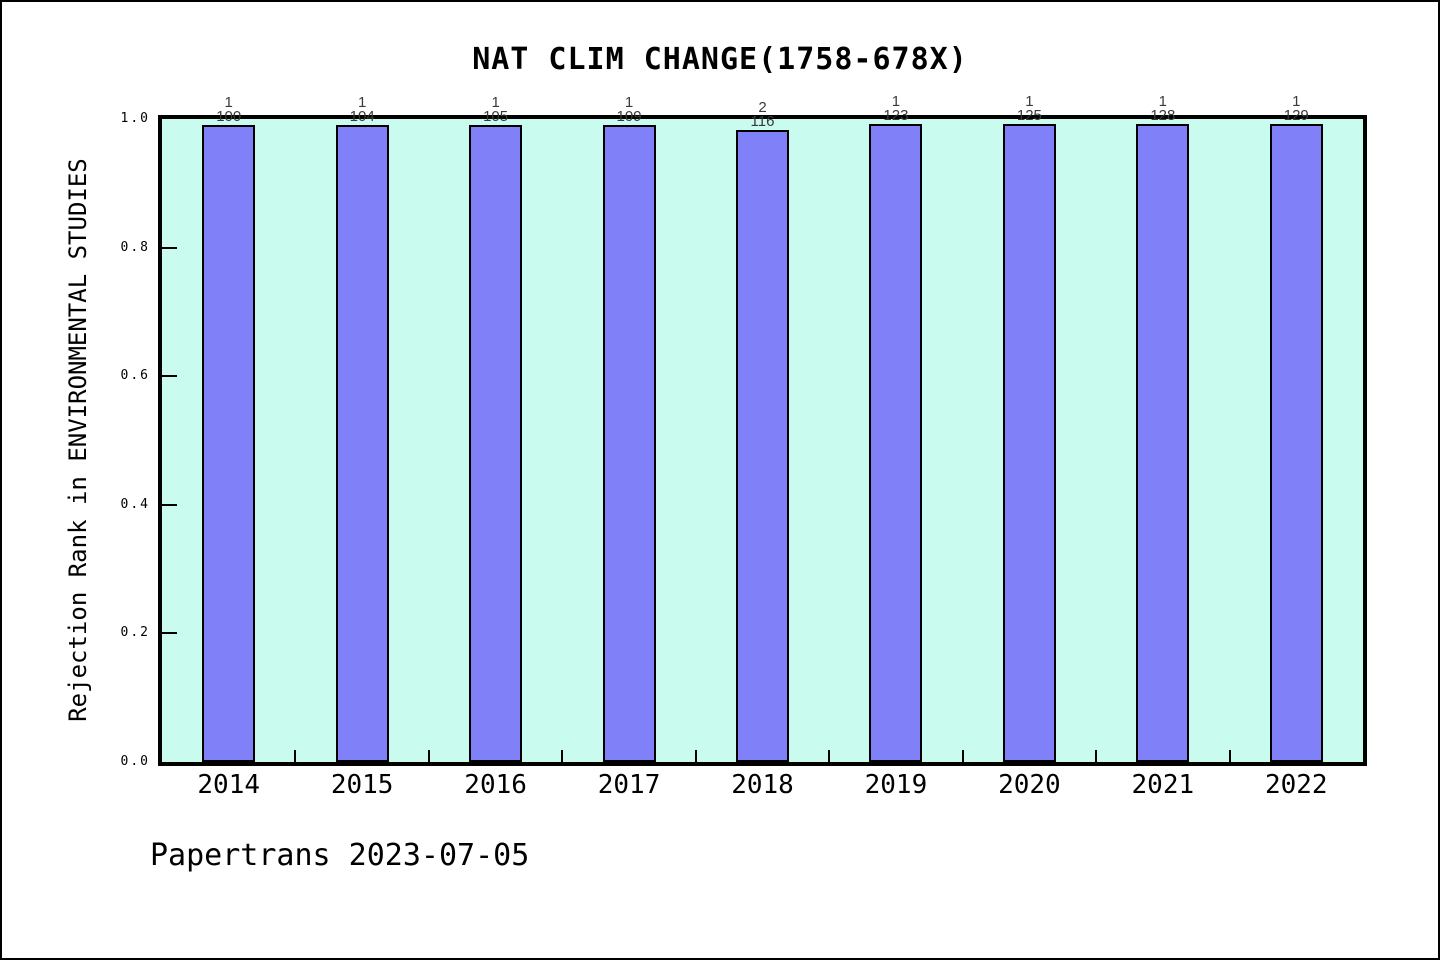 The image size is (1440, 960). I want to click on y-tick-label-0.6: 0.6, so click(135, 376).